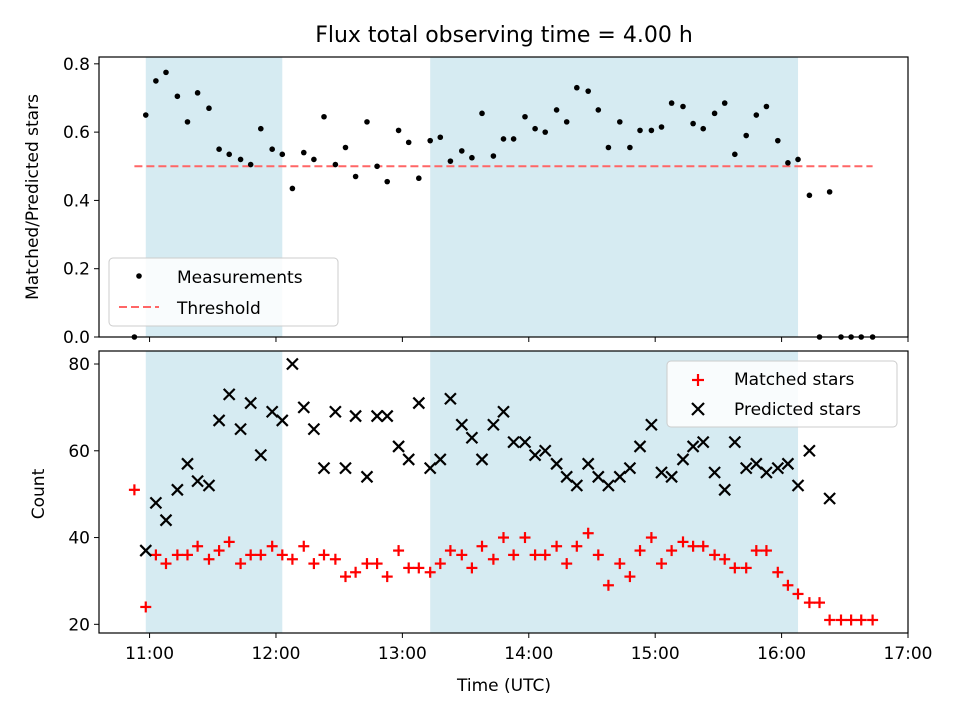  What do you see at coordinates (782, 394) in the screenshot?
I see `bottom-legend-box` at bounding box center [782, 394].